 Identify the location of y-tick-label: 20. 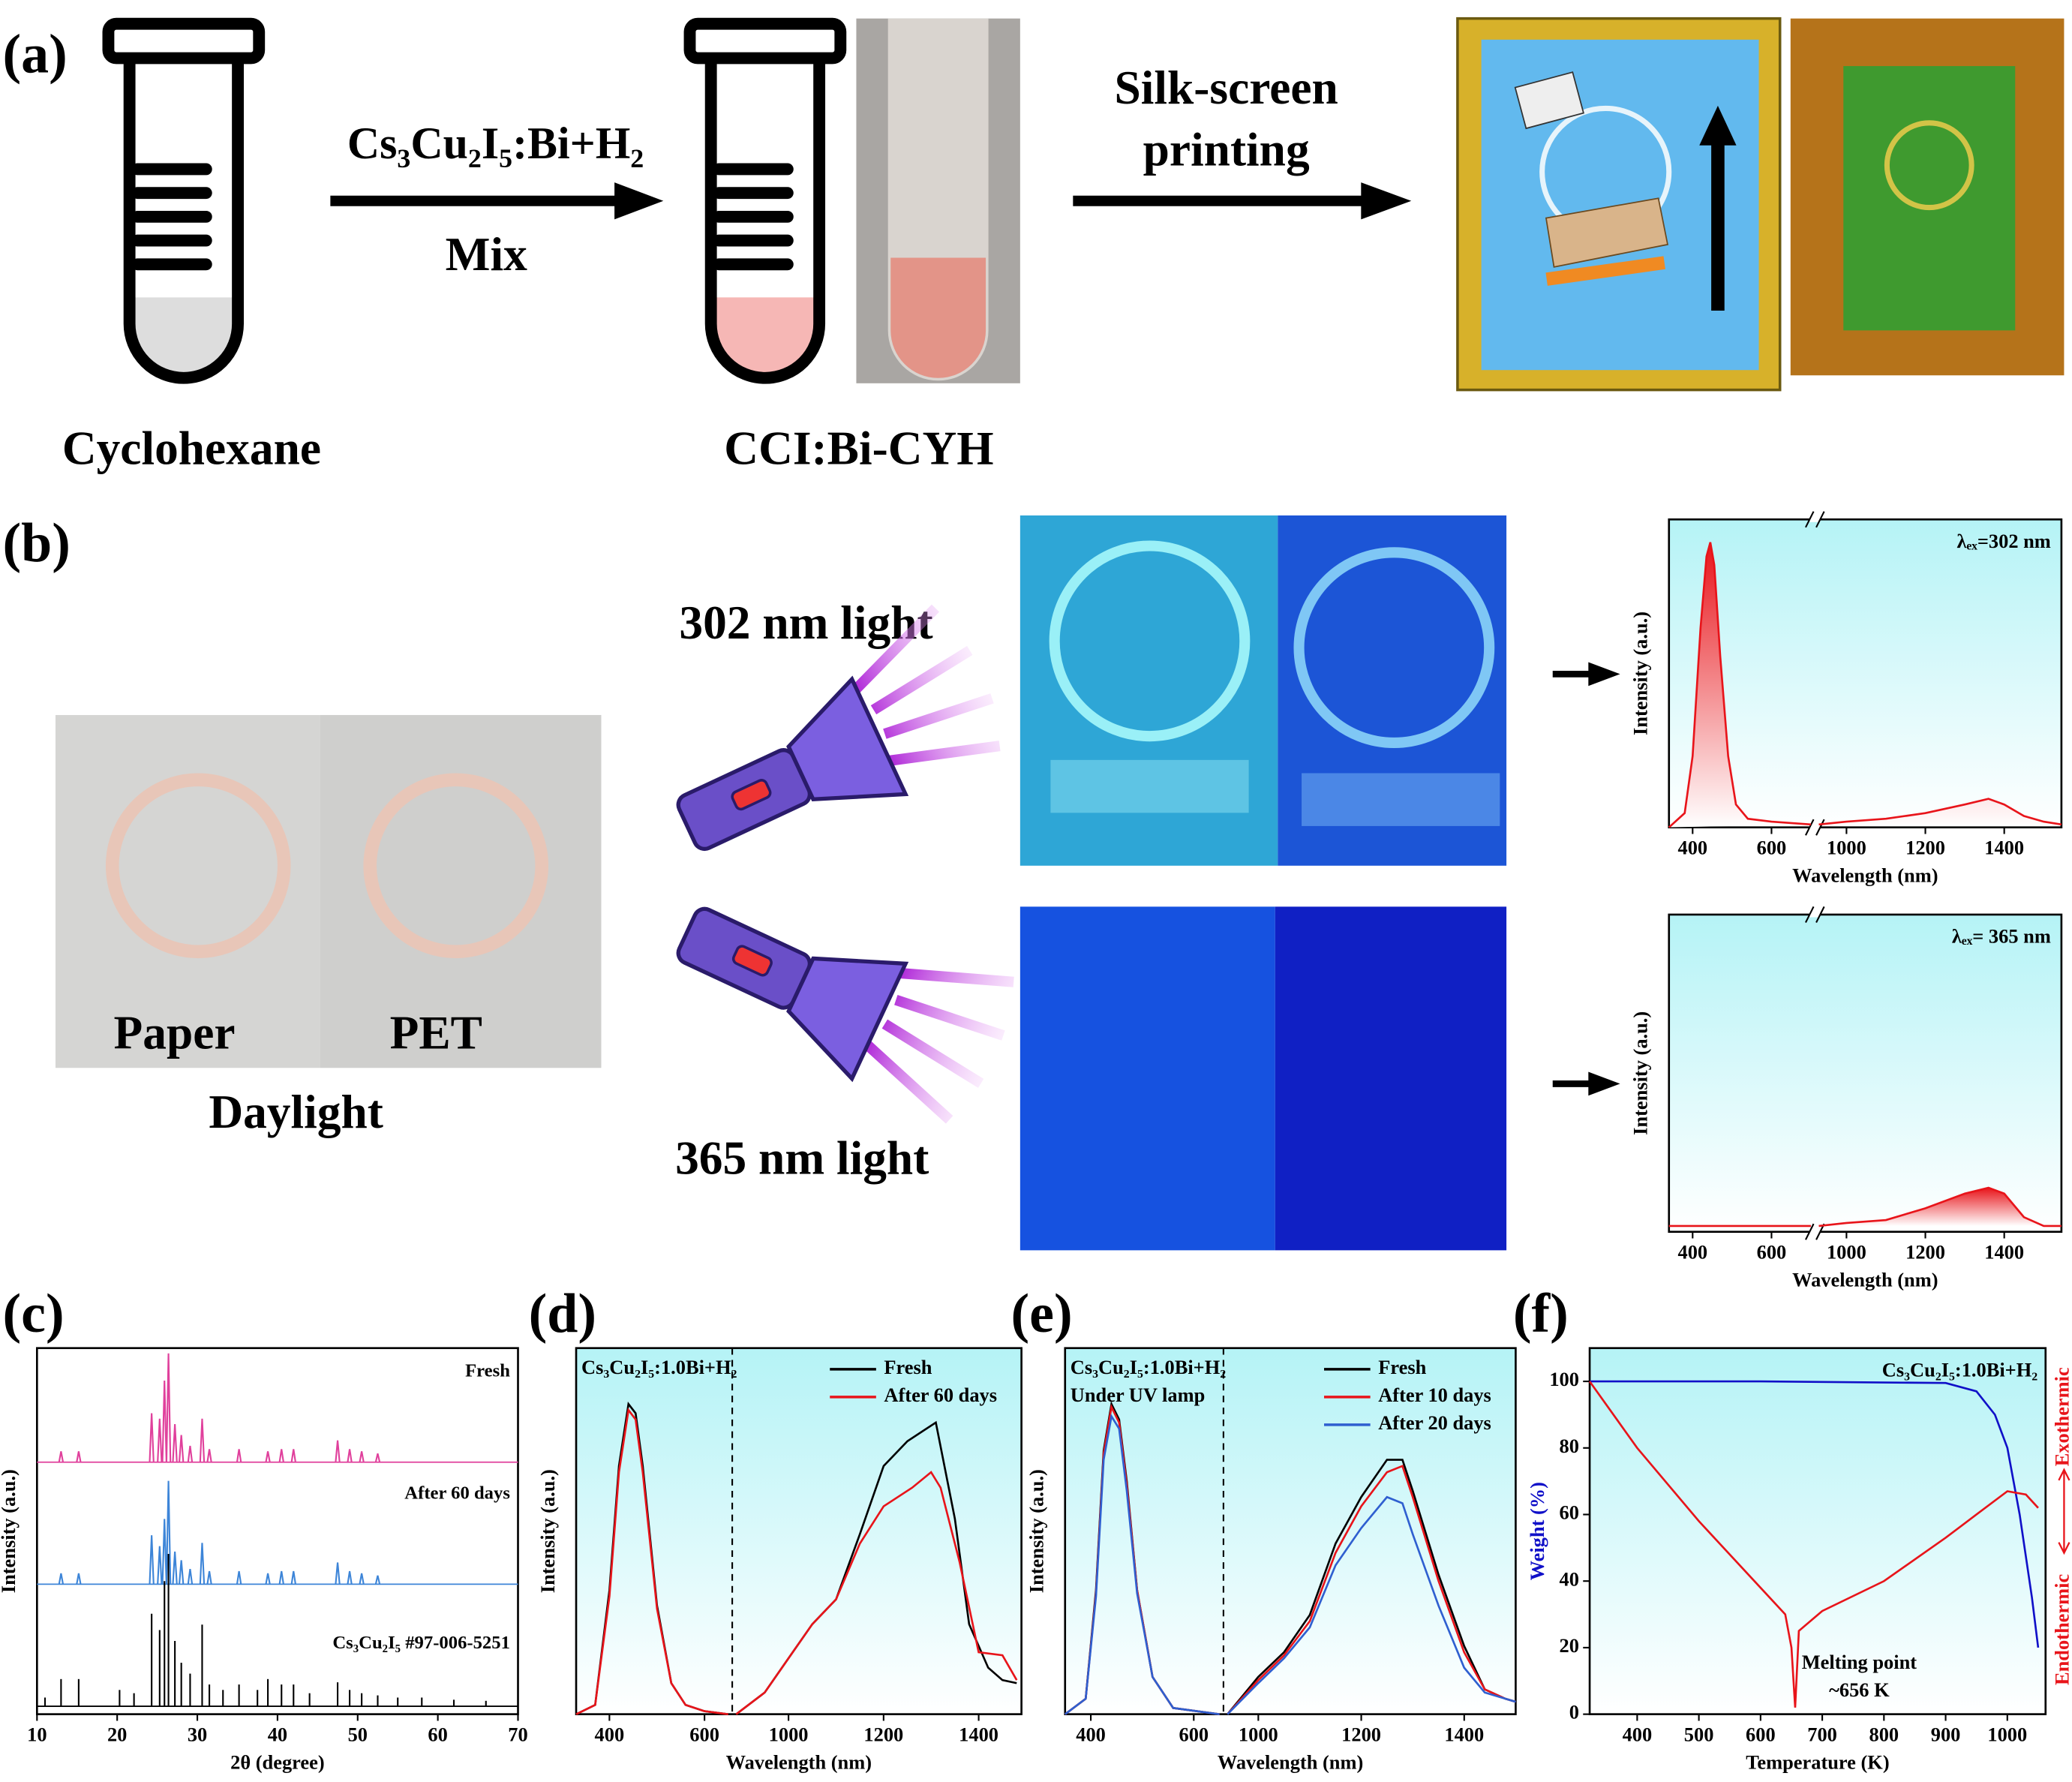
(1569, 1645).